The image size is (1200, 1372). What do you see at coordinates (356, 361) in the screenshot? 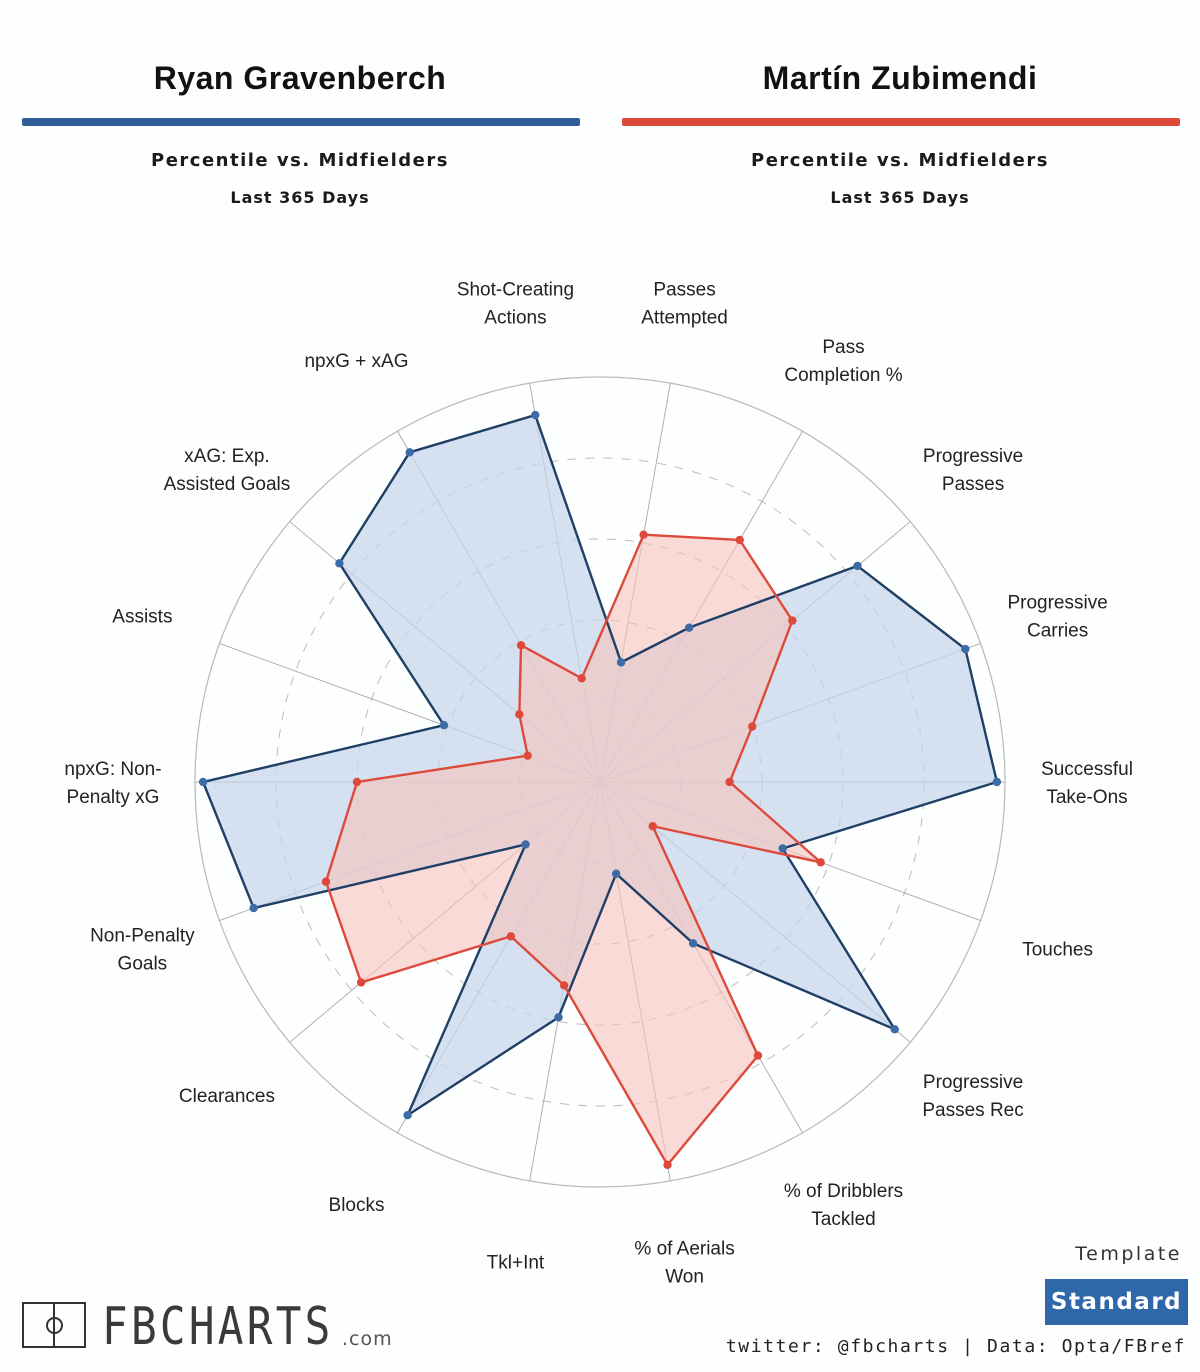
I see `axis-label: npxG + xAG` at bounding box center [356, 361].